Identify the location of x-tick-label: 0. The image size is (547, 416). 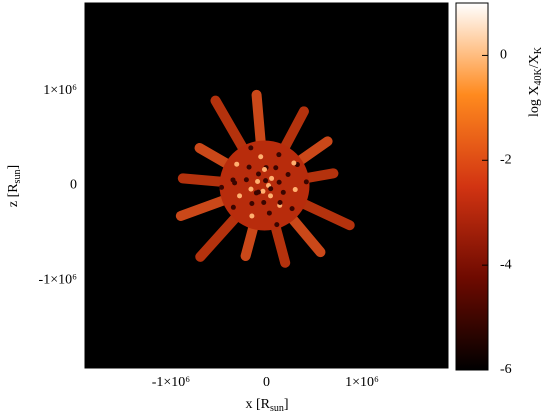
(266, 382).